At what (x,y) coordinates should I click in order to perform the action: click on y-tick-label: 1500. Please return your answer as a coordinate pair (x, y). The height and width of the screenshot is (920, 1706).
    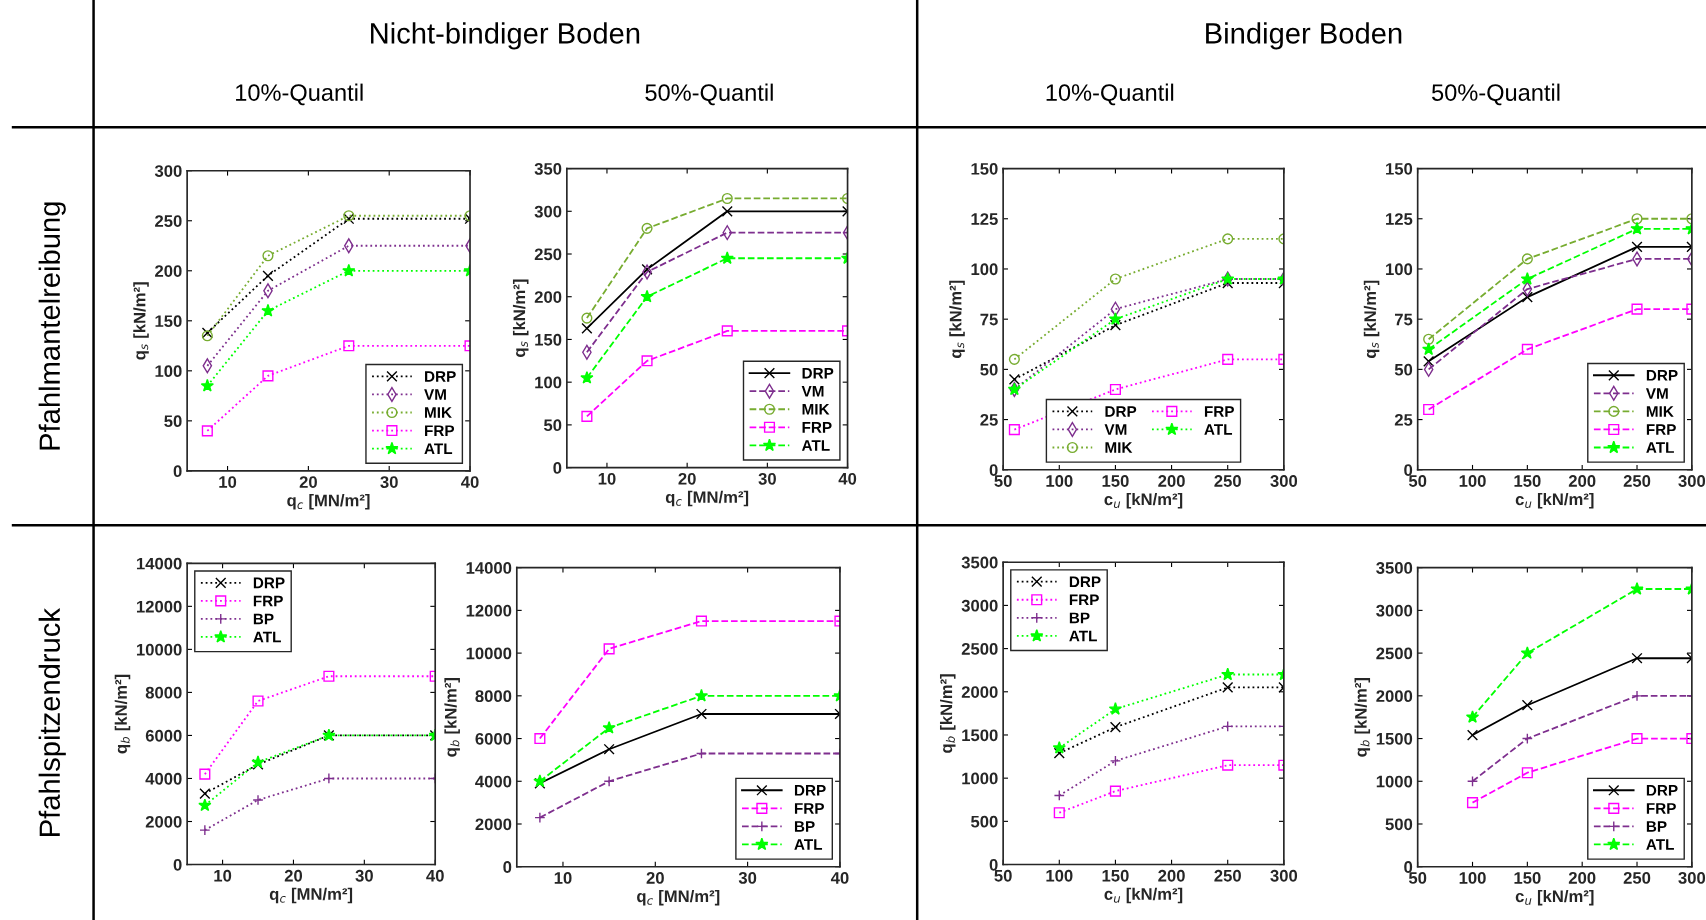
    Looking at the image, I should click on (1394, 738).